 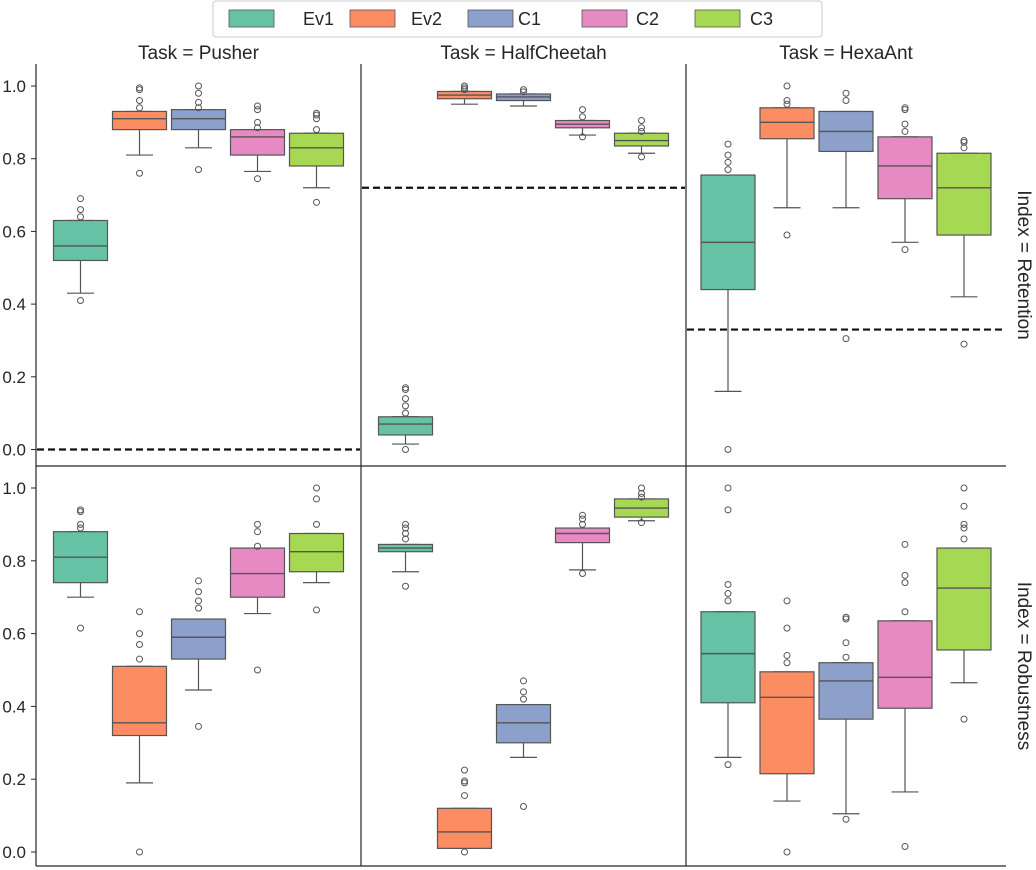 I want to click on legend-label-ev1: Ev1, so click(x=318, y=19).